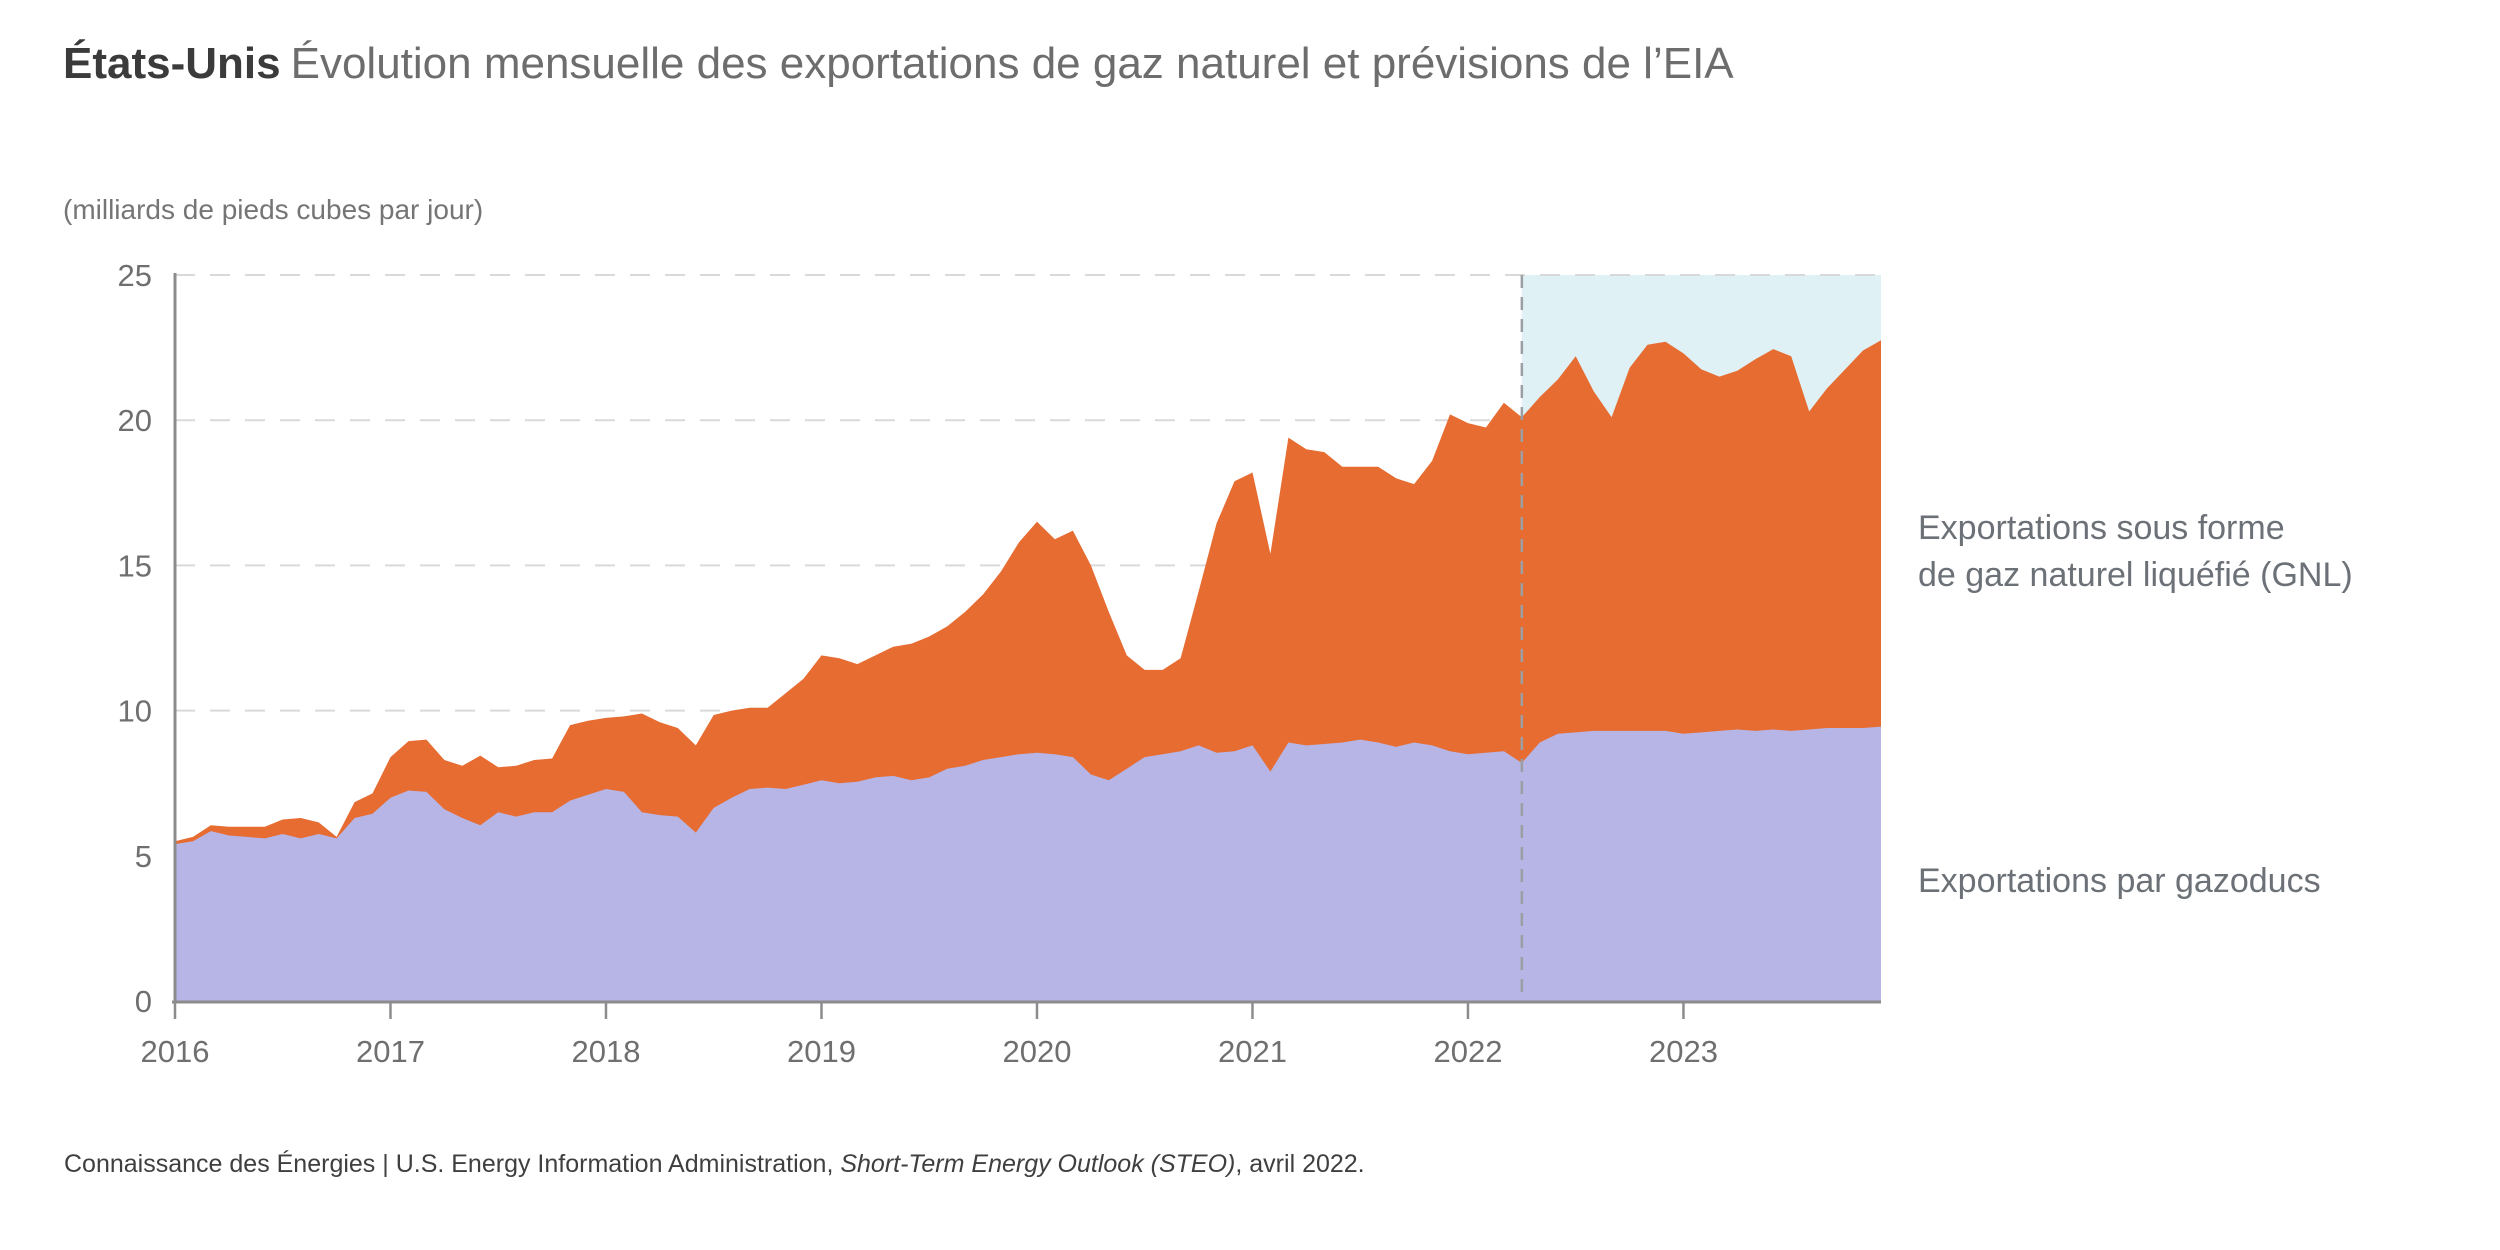 This screenshot has width=2500, height=1250. What do you see at coordinates (135, 420) in the screenshot?
I see `y-tick-label-20: 20` at bounding box center [135, 420].